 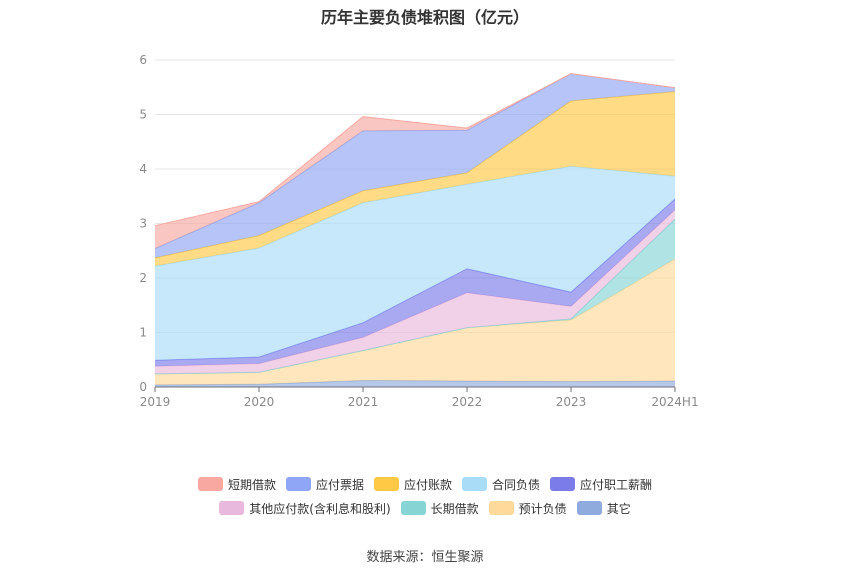 What do you see at coordinates (143, 278) in the screenshot?
I see `y-tick-label: 2` at bounding box center [143, 278].